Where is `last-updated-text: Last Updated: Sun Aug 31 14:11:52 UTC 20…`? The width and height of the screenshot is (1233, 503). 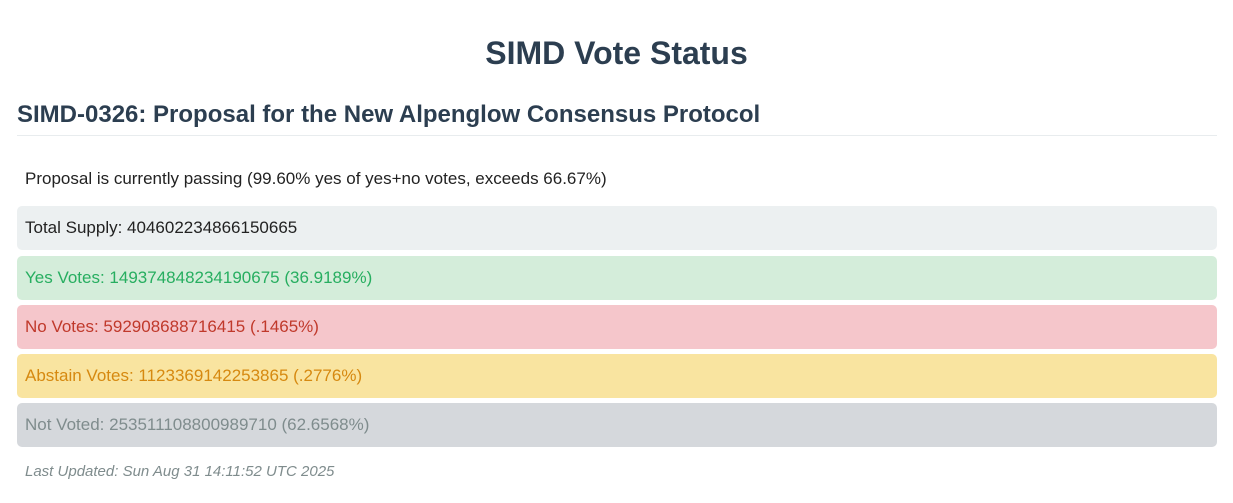 last-updated-text: Last Updated: Sun Aug 31 14:11:52 UTC 20… is located at coordinates (180, 471).